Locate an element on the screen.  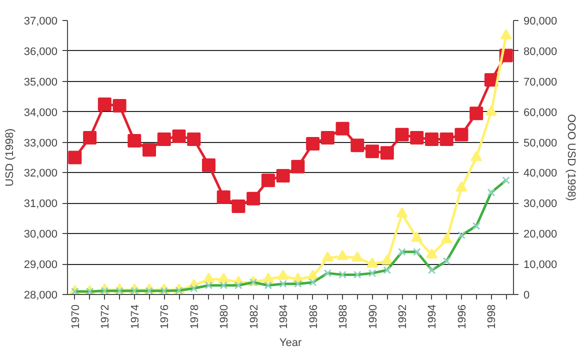
x-tick-label: 1976 is located at coordinates (165, 316).